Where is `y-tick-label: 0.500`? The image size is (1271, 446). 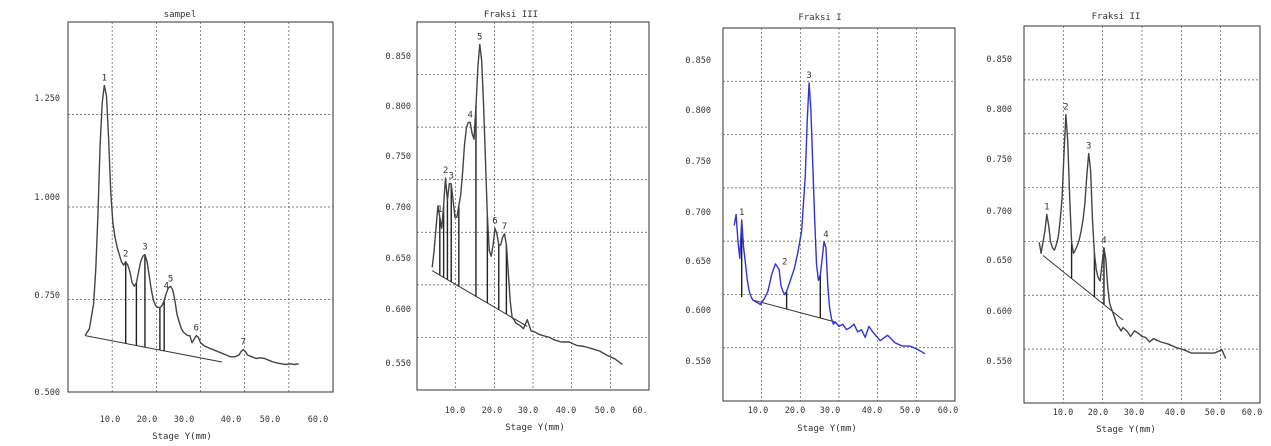
y-tick-label: 0.500 is located at coordinates (47, 393).